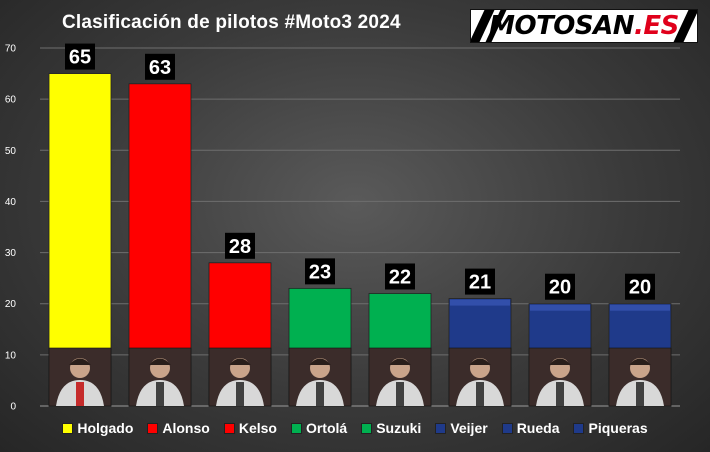  Describe the element at coordinates (186, 428) in the screenshot. I see `legend-label: Alonso` at that location.